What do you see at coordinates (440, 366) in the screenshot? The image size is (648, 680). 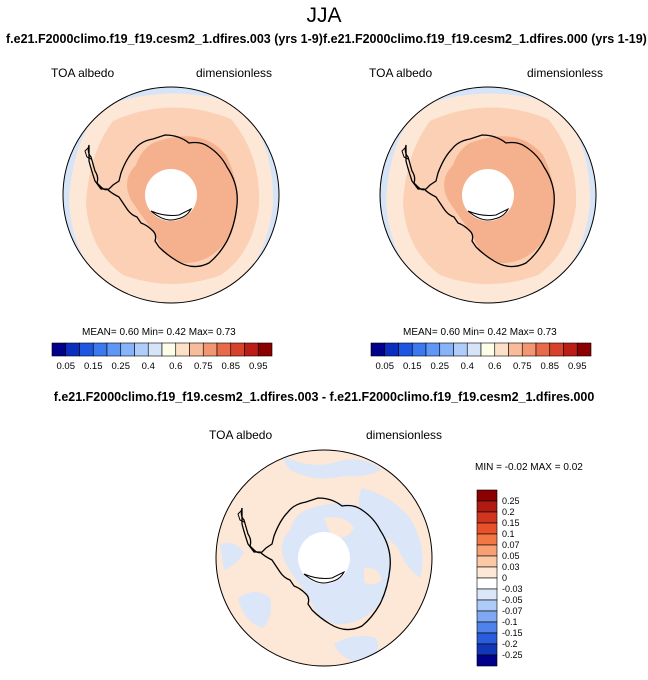 I see `panel2-colorbar-tick-label: 0.25` at bounding box center [440, 366].